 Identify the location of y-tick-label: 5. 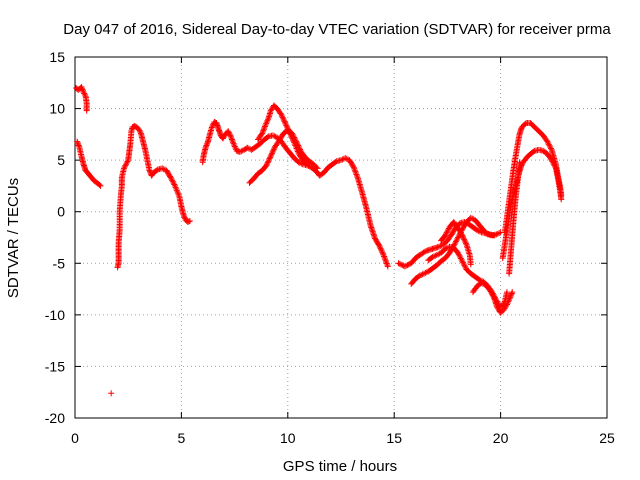
(61, 160).